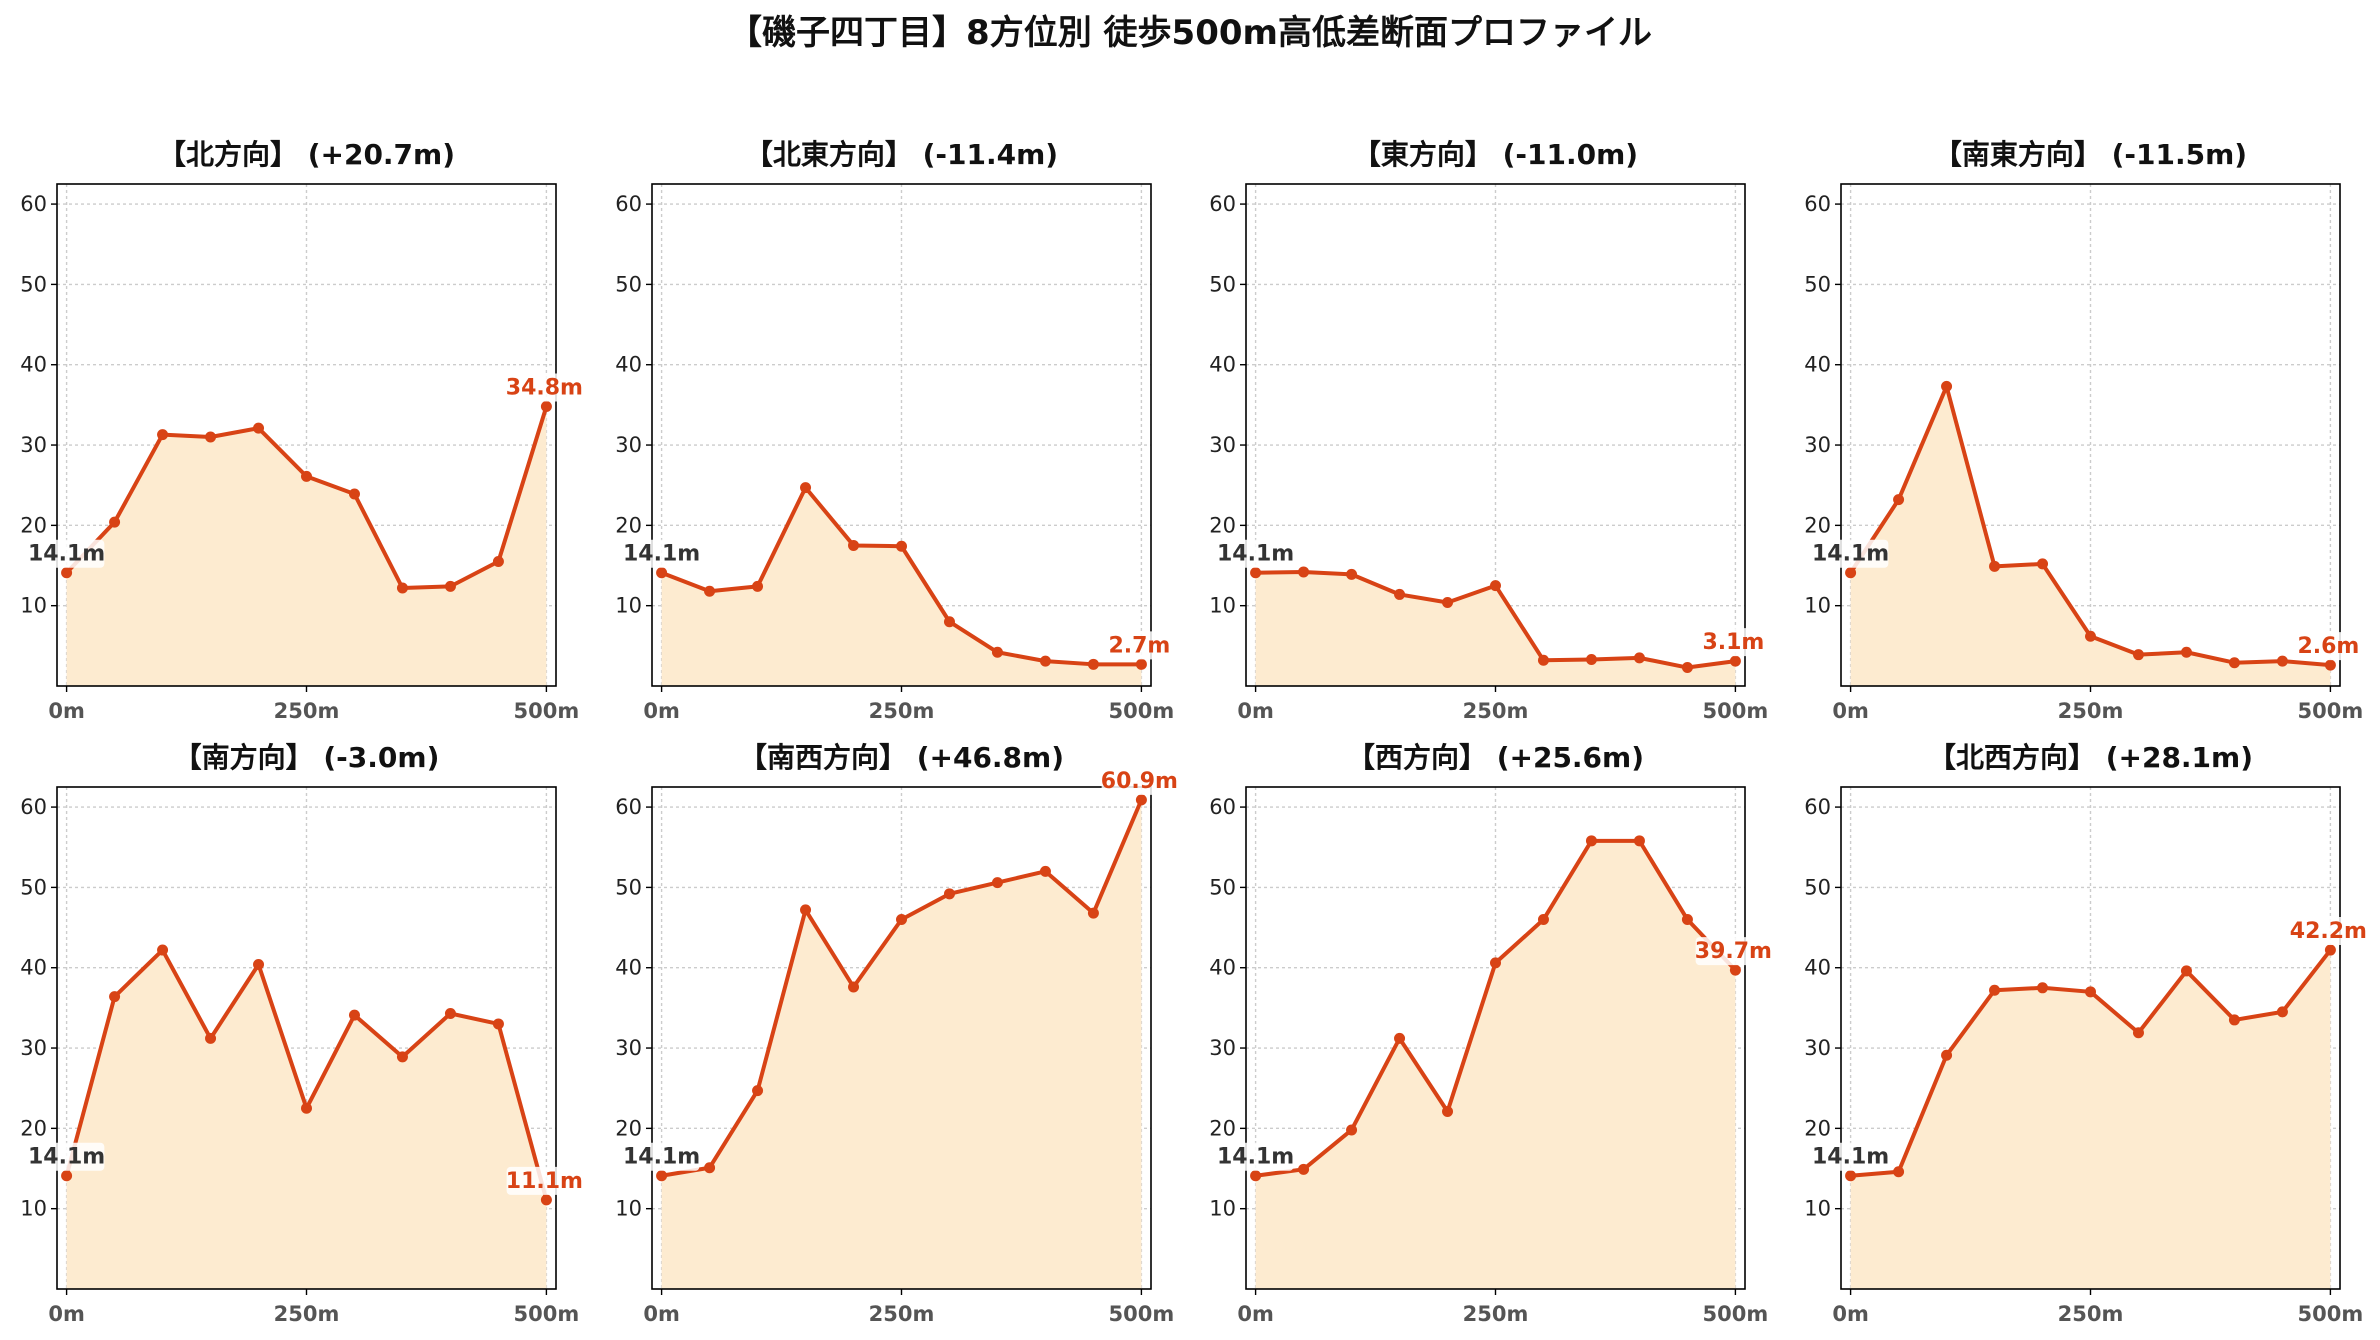 Image resolution: width=2380 pixels, height=1340 pixels. I want to click on panel-title: 【北東方向】 (-11.4m), so click(901, 154).